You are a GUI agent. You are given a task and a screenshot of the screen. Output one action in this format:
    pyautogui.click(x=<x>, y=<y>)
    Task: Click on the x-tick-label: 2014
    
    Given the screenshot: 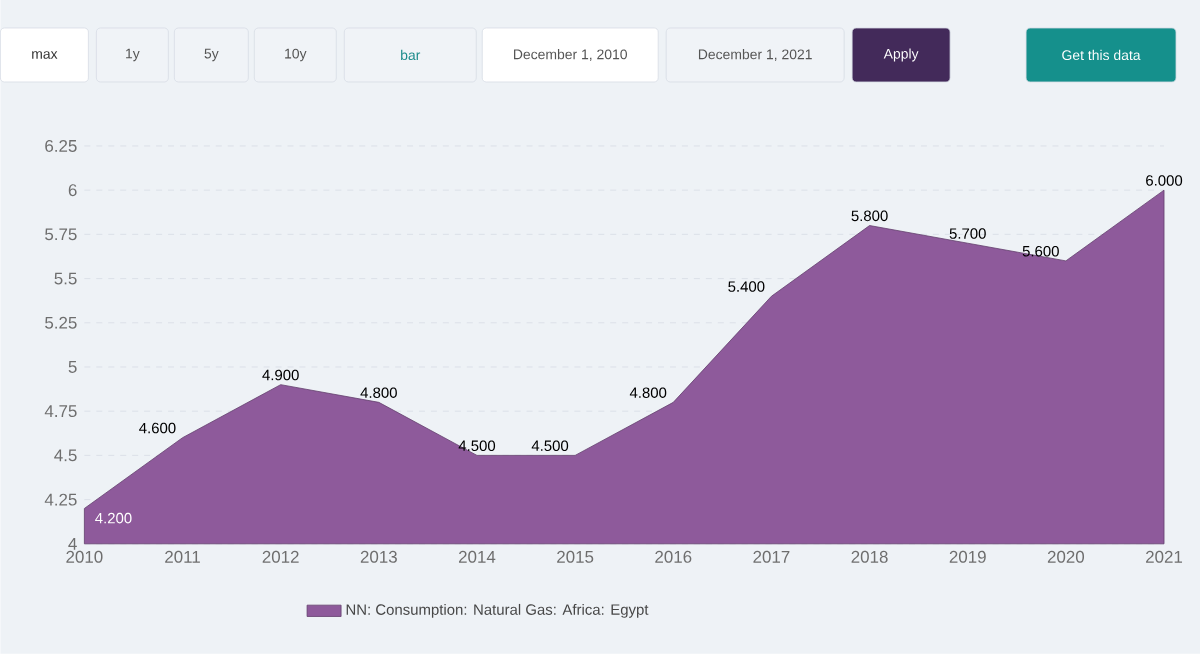 What is the action you would take?
    pyautogui.click(x=477, y=556)
    